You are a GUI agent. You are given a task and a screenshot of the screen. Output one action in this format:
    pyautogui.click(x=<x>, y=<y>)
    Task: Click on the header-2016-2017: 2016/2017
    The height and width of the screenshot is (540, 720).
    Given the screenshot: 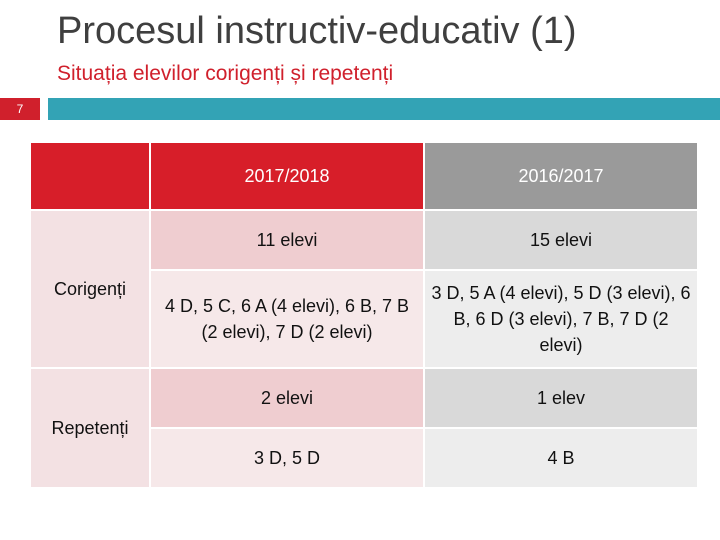 What is the action you would take?
    pyautogui.click(x=561, y=176)
    